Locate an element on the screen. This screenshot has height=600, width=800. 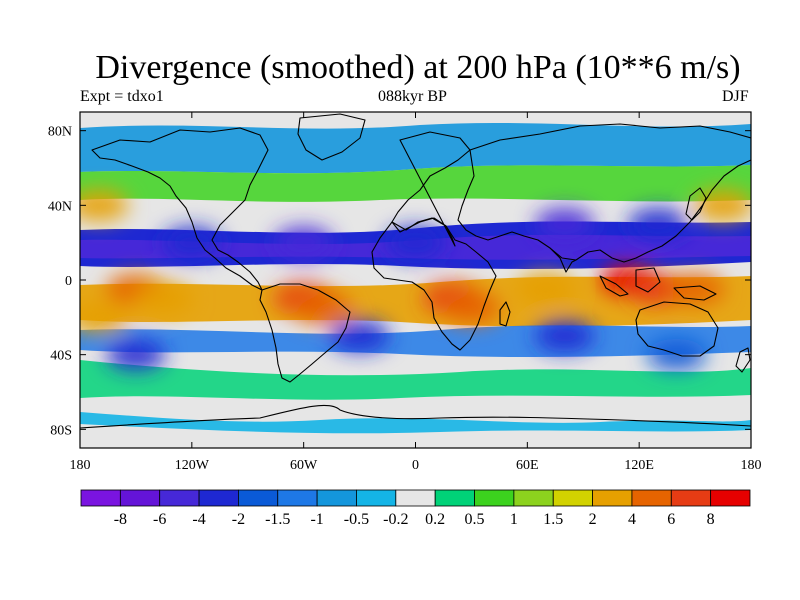
colorbar-label: -1 is located at coordinates (316, 519).